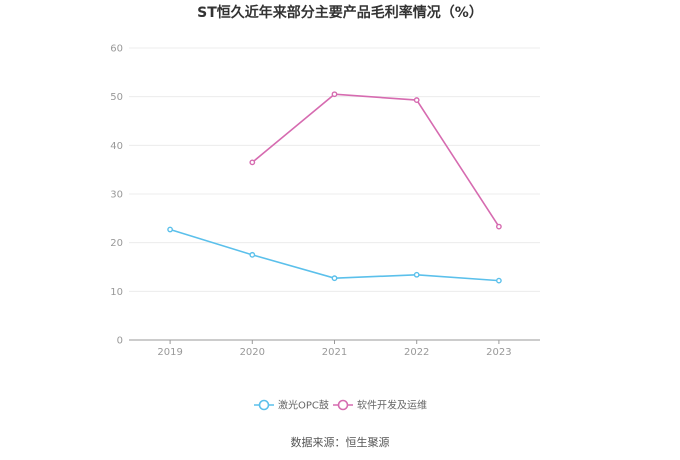  I want to click on y-tick-label: 40, so click(116, 146).